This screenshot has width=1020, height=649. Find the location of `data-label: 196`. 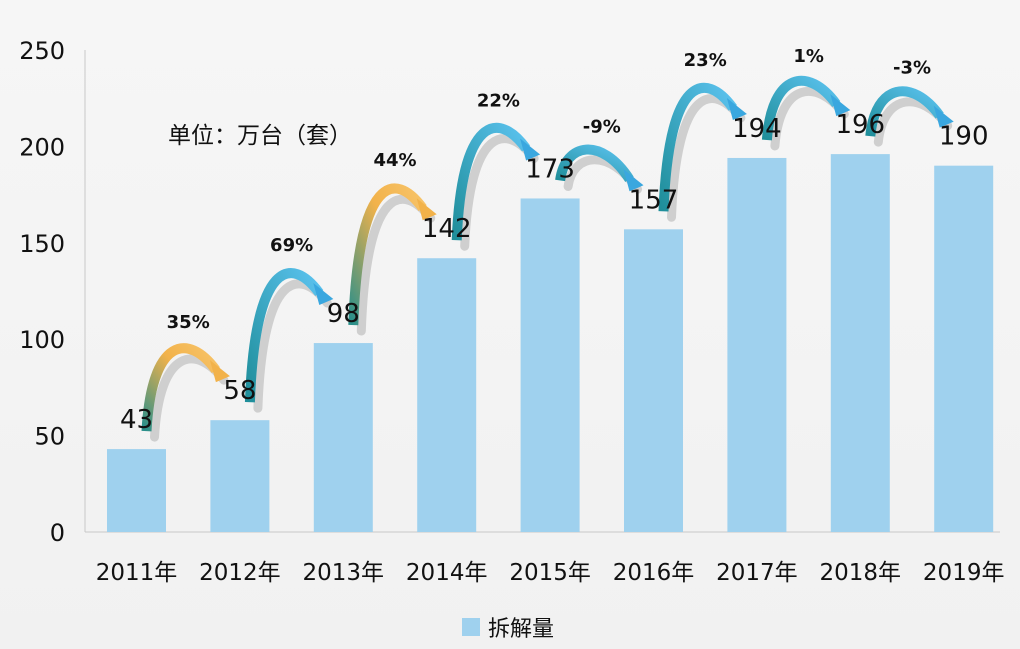

data-label: 196 is located at coordinates (860, 125).